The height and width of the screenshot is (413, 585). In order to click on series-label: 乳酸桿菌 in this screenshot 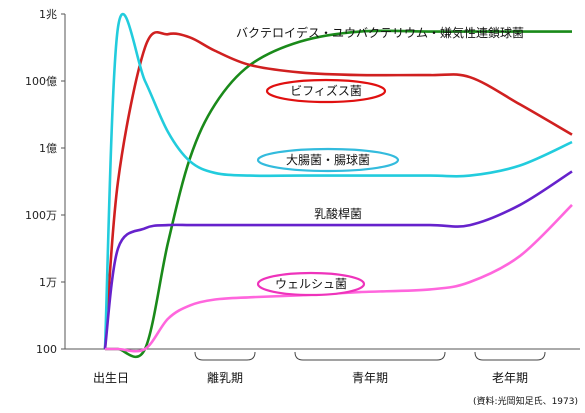, I will do `click(338, 213)`.